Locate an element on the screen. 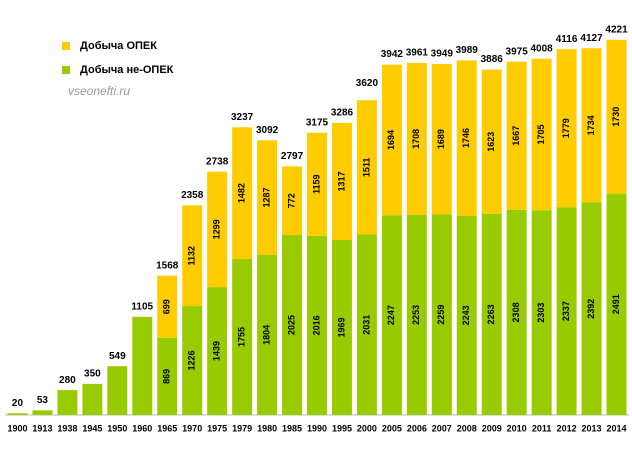 The image size is (632, 453). total-label: 3286 is located at coordinates (342, 113).